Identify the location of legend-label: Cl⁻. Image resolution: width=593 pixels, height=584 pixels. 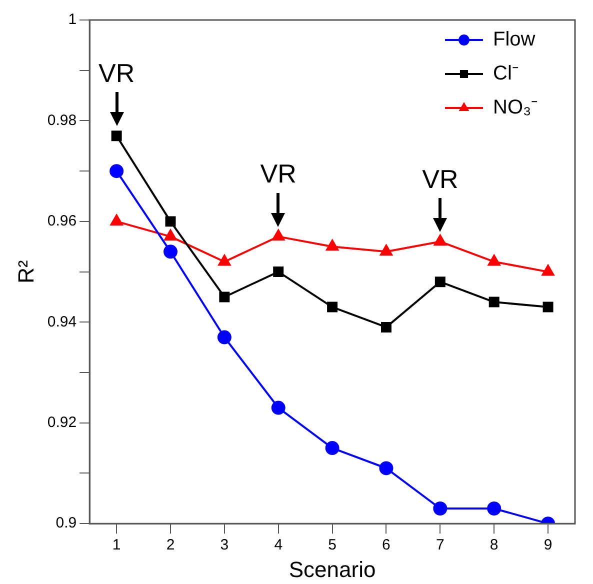
(506, 73).